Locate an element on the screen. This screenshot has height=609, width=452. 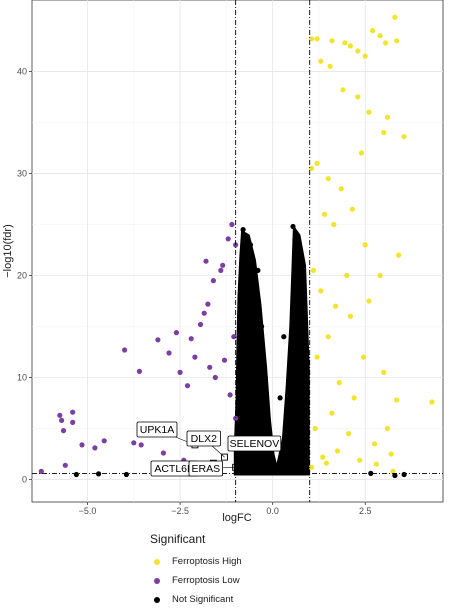
y-tick-label: 10 is located at coordinates (22, 378).